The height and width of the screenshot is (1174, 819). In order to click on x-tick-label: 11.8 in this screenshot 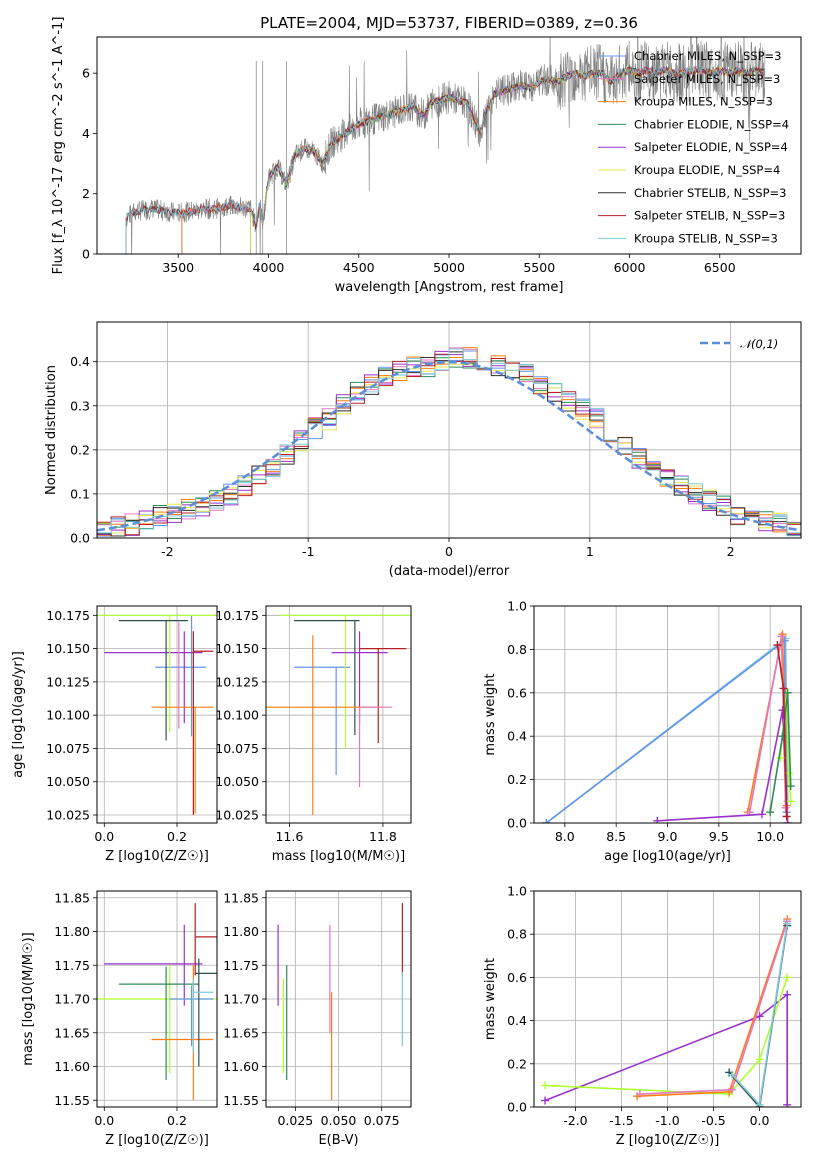, I will do `click(383, 836)`.